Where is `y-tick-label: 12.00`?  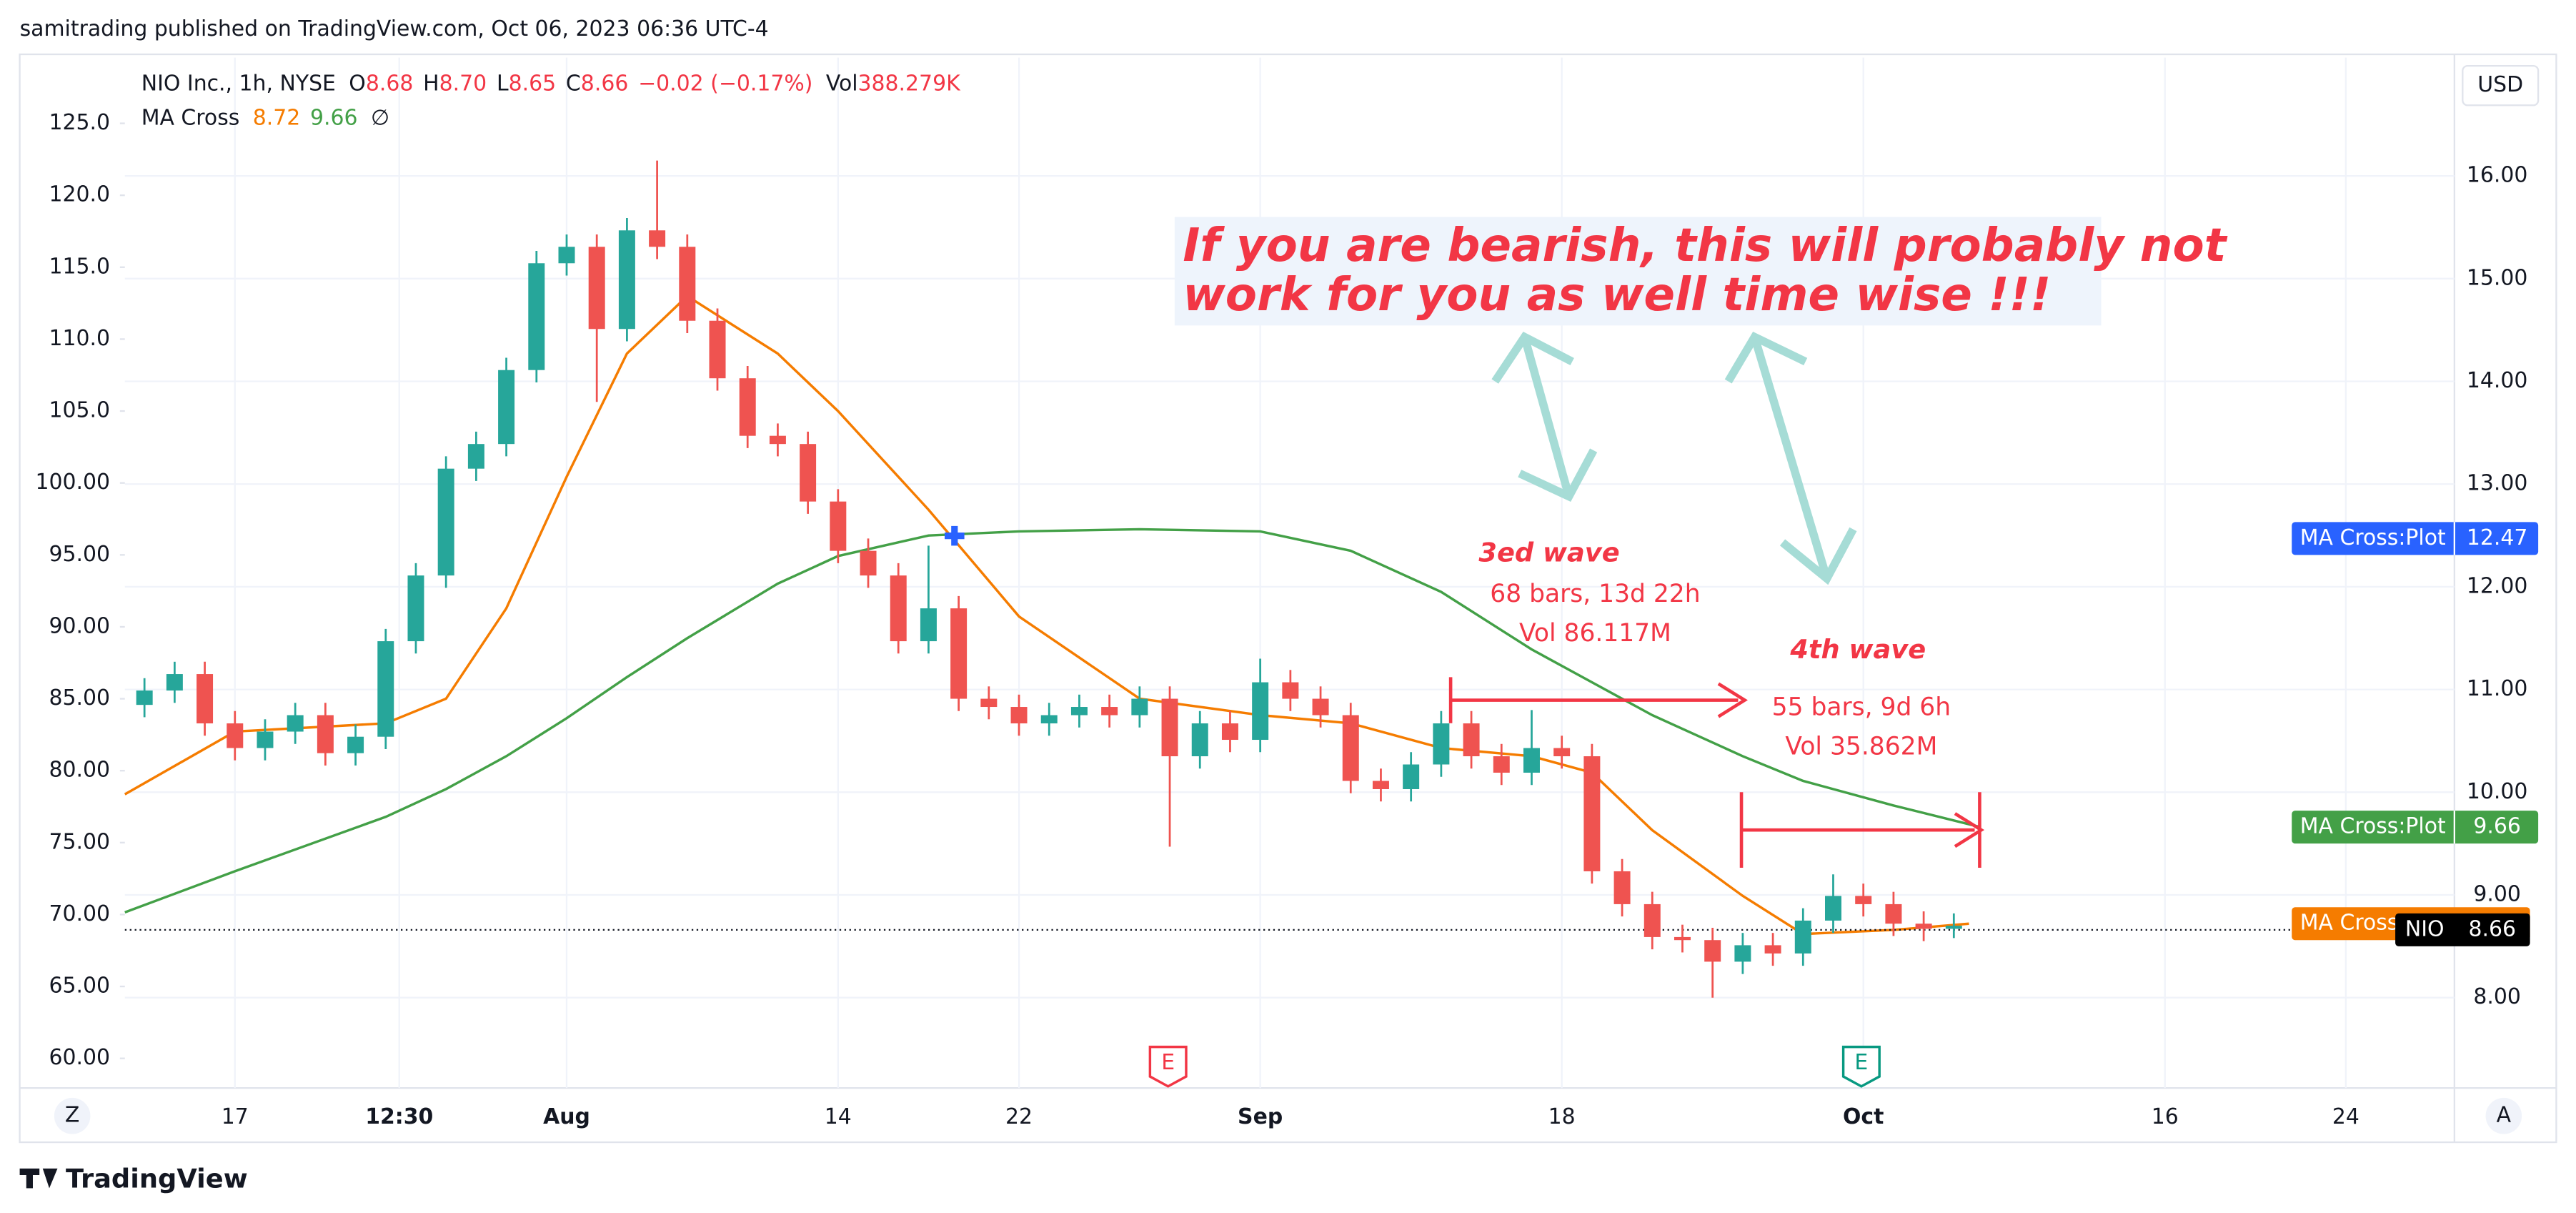
y-tick-label: 12.00 is located at coordinates (2497, 585).